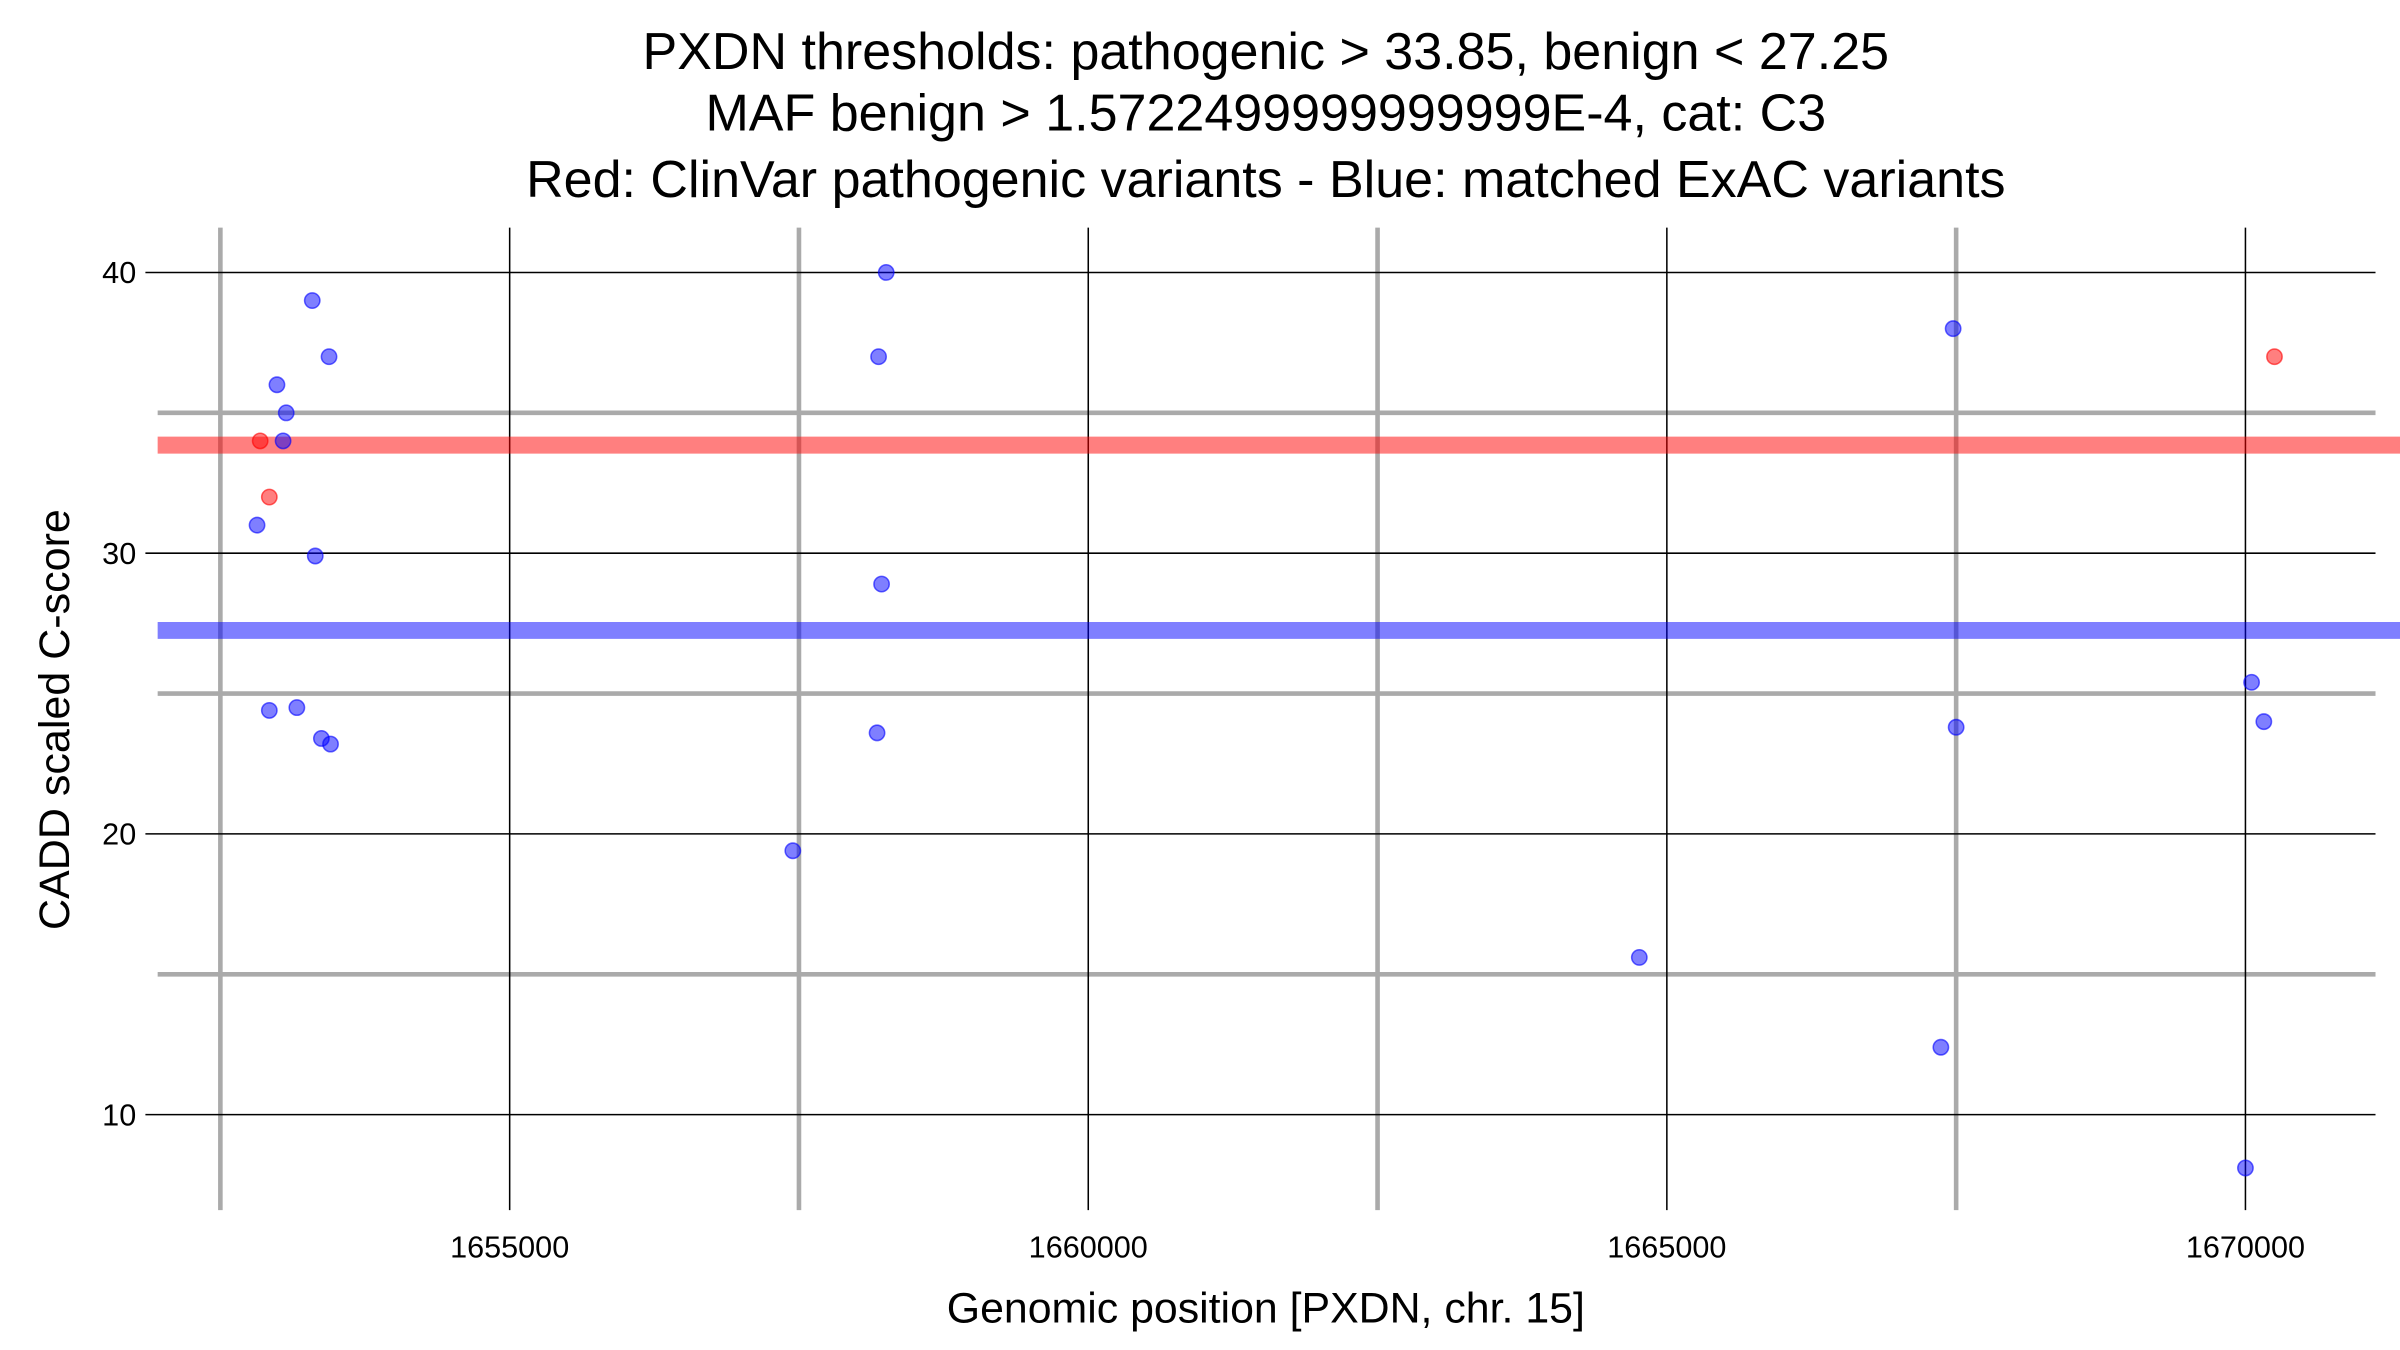 Image resolution: width=2400 pixels, height=1350 pixels. Describe the element at coordinates (2245, 1247) in the screenshot. I see `x-tick-label: 1670000` at that location.